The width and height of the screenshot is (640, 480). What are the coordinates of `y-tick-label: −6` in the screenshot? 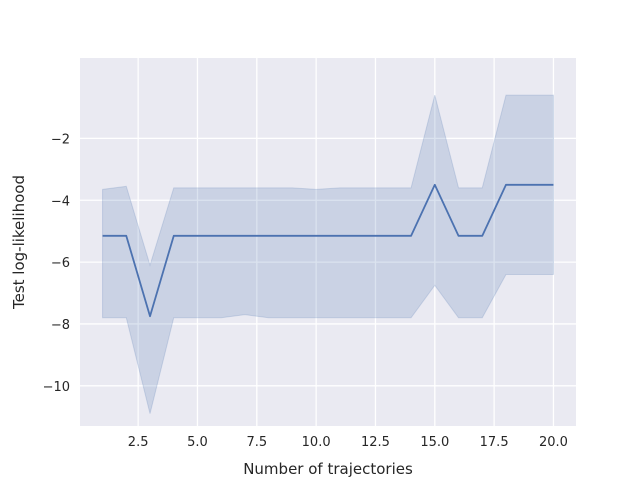 It's located at (60, 263).